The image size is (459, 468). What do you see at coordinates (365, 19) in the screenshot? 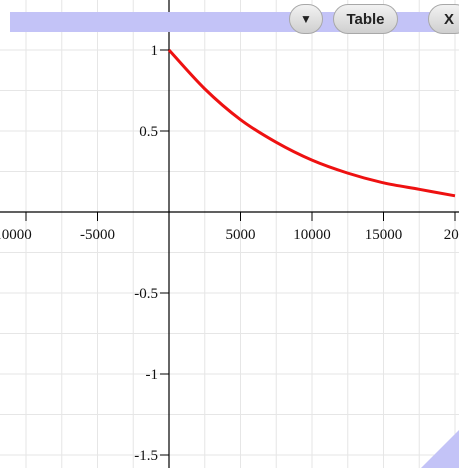
I see `table-button: Table` at bounding box center [365, 19].